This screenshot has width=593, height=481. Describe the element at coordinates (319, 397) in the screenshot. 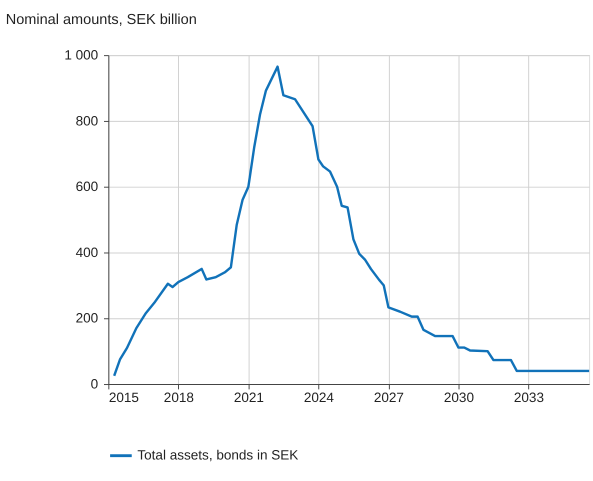

I see `x-tick-label: 2024` at that location.